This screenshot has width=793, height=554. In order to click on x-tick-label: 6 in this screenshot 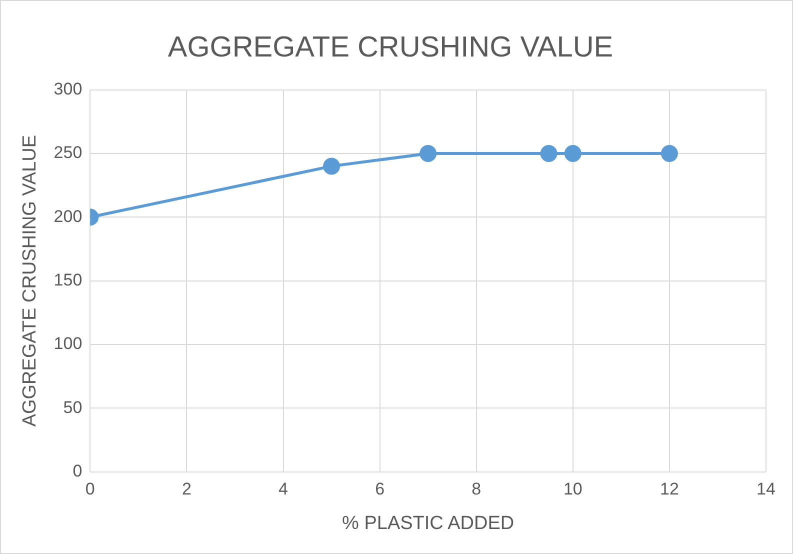, I will do `click(380, 489)`.